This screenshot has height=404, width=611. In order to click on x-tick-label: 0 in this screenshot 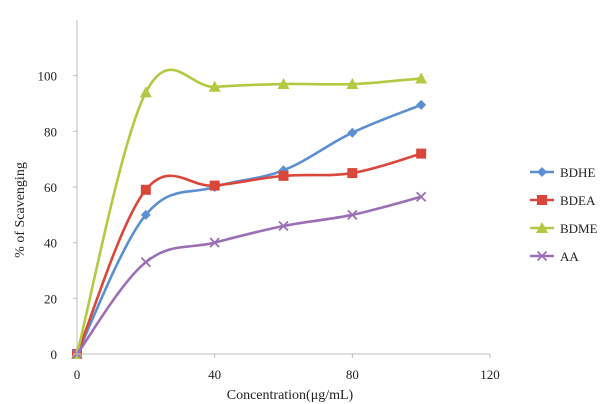, I will do `click(77, 374)`.